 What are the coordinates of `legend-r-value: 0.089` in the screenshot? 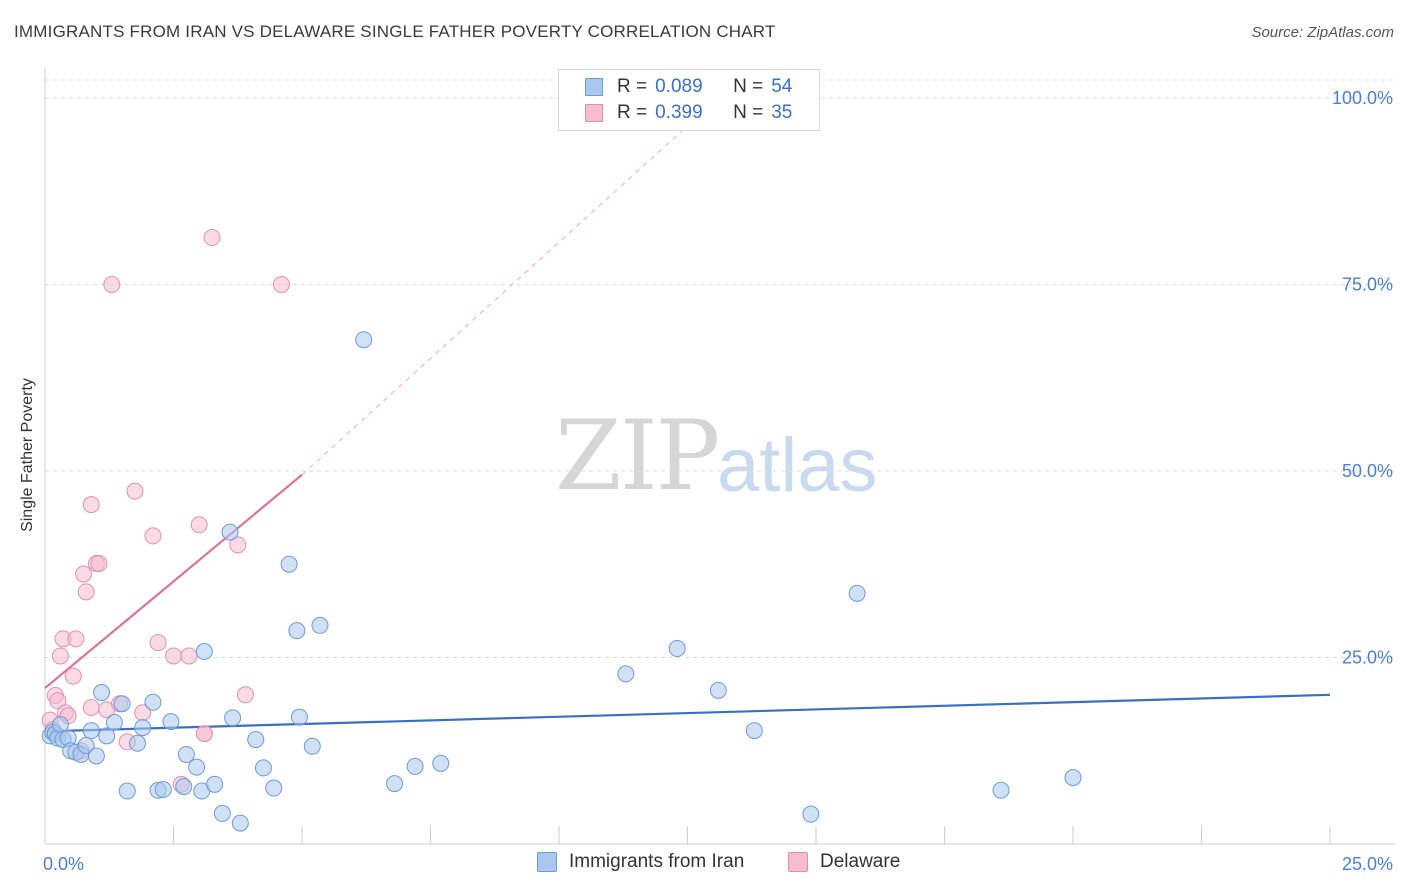 It's located at (679, 86).